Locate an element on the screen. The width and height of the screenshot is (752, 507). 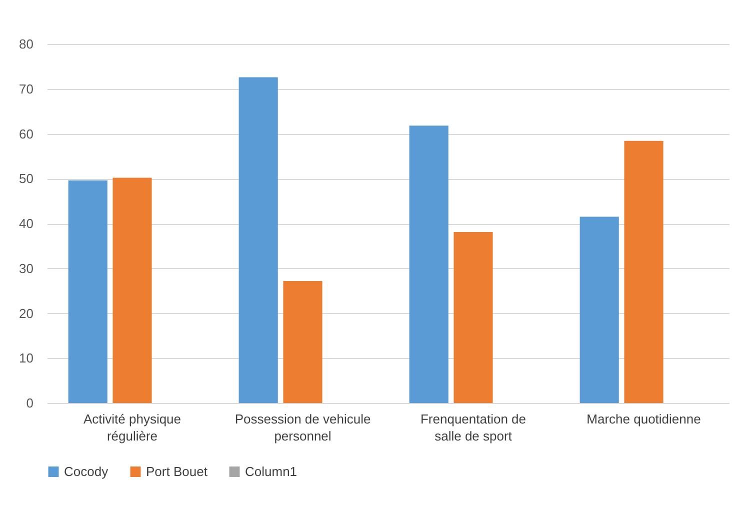
y-tick-label: 70 is located at coordinates (26, 88).